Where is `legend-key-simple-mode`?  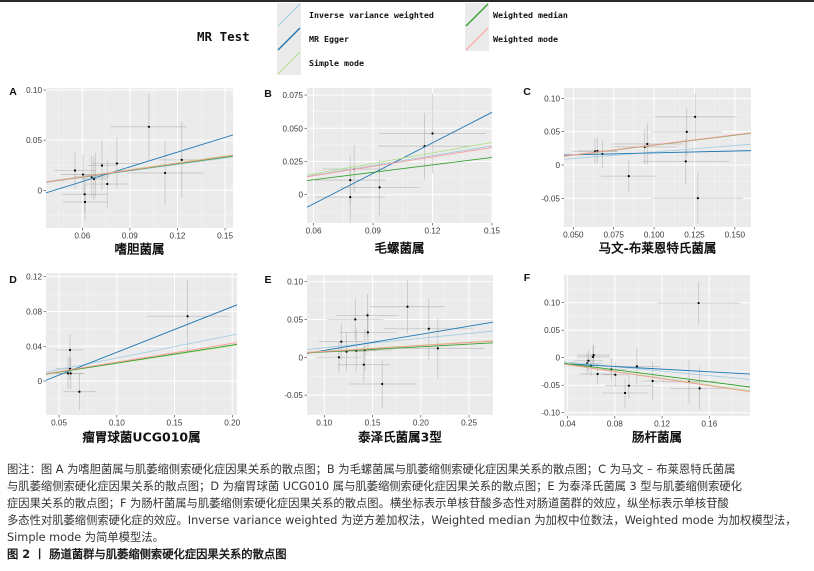 legend-key-simple-mode is located at coordinates (289, 63).